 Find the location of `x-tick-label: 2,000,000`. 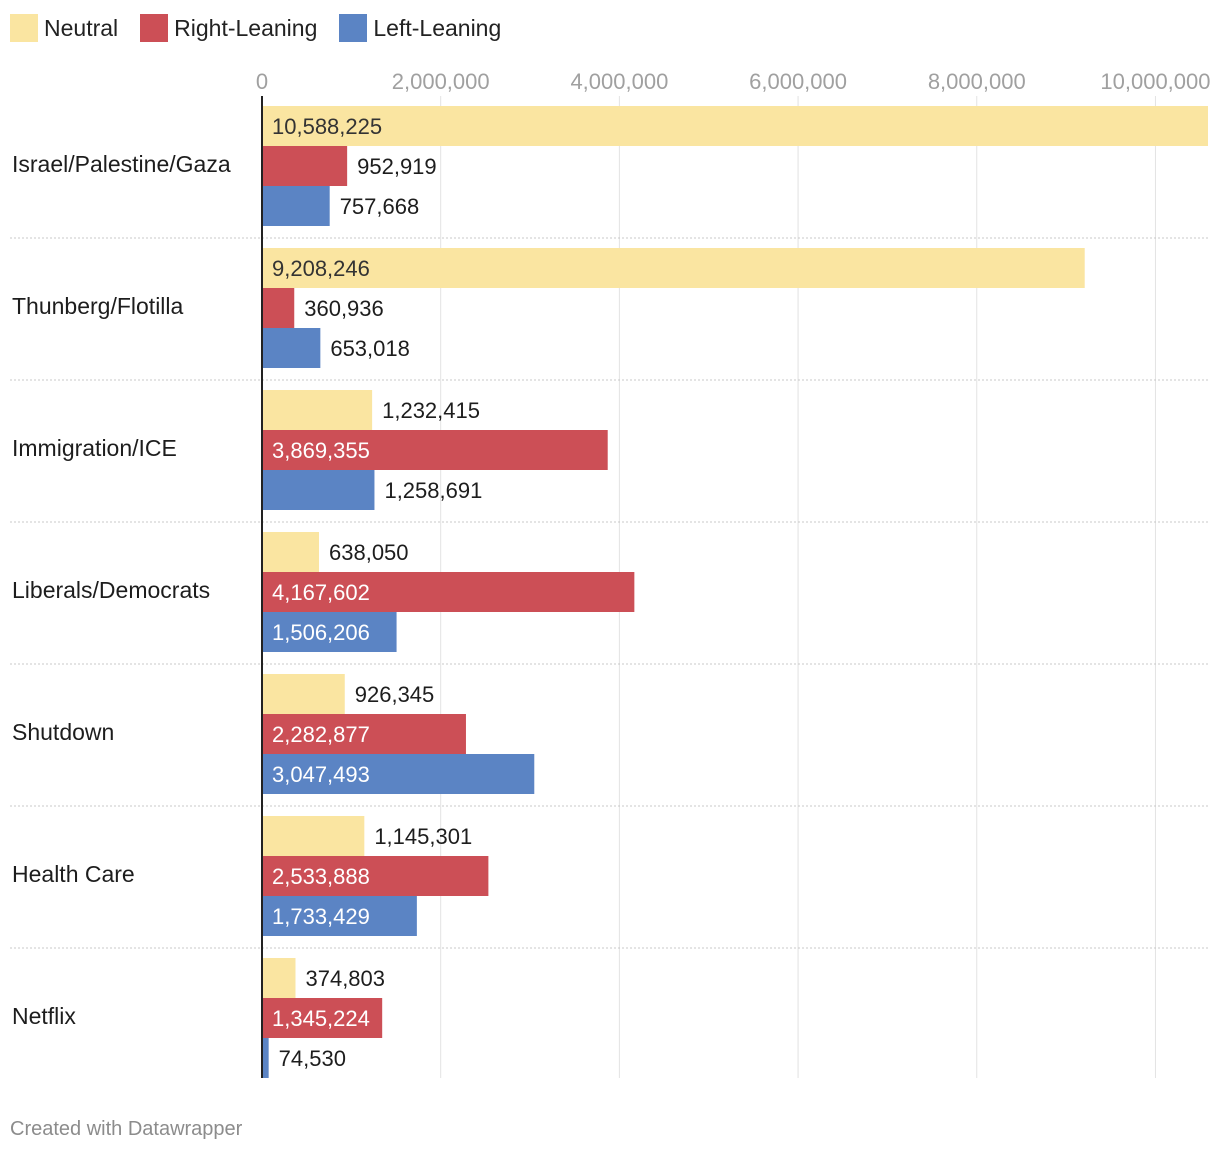

x-tick-label: 2,000,000 is located at coordinates (441, 81).